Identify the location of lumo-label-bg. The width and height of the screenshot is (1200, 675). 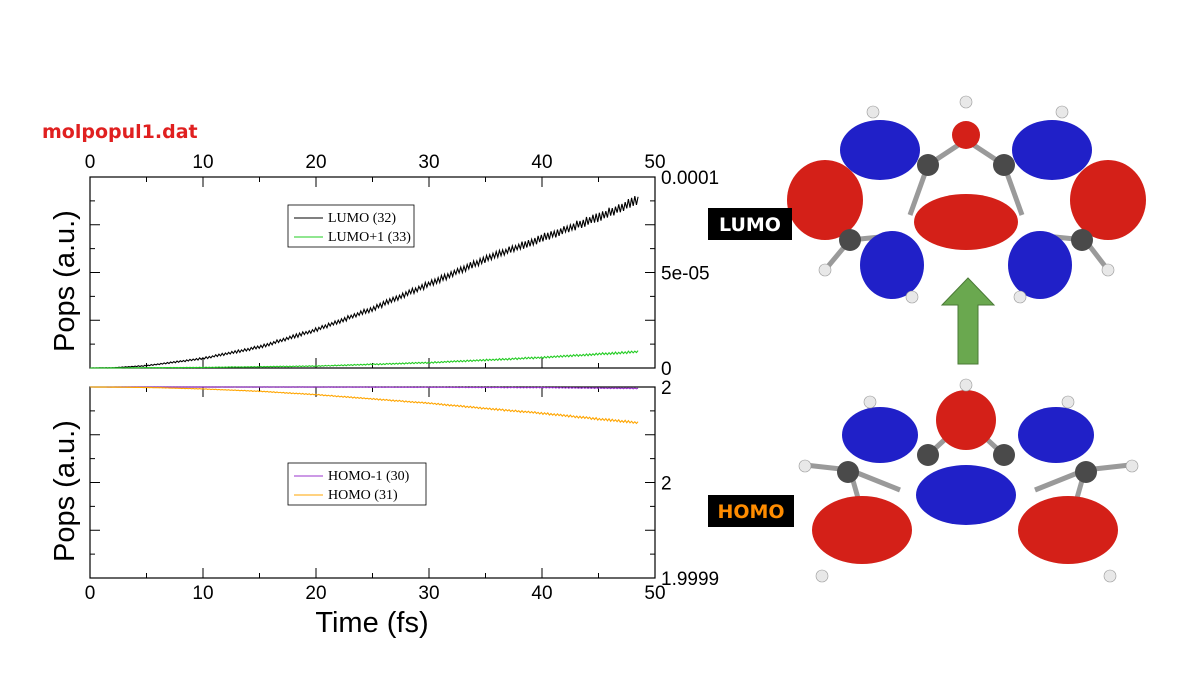
(750, 224).